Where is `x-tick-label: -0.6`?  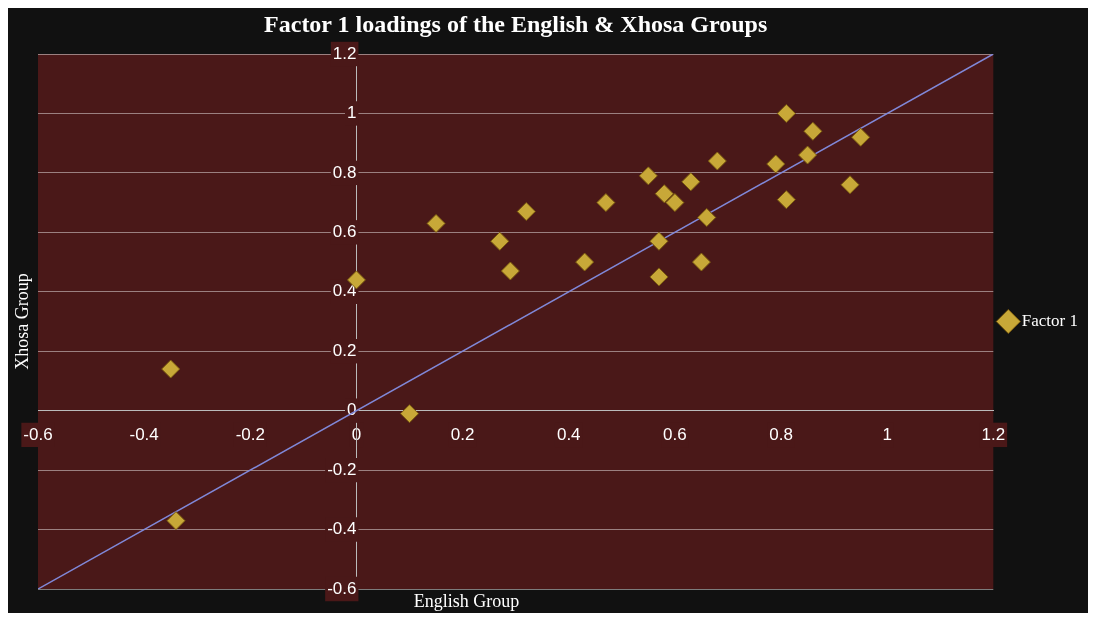 x-tick-label: -0.6 is located at coordinates (38, 434).